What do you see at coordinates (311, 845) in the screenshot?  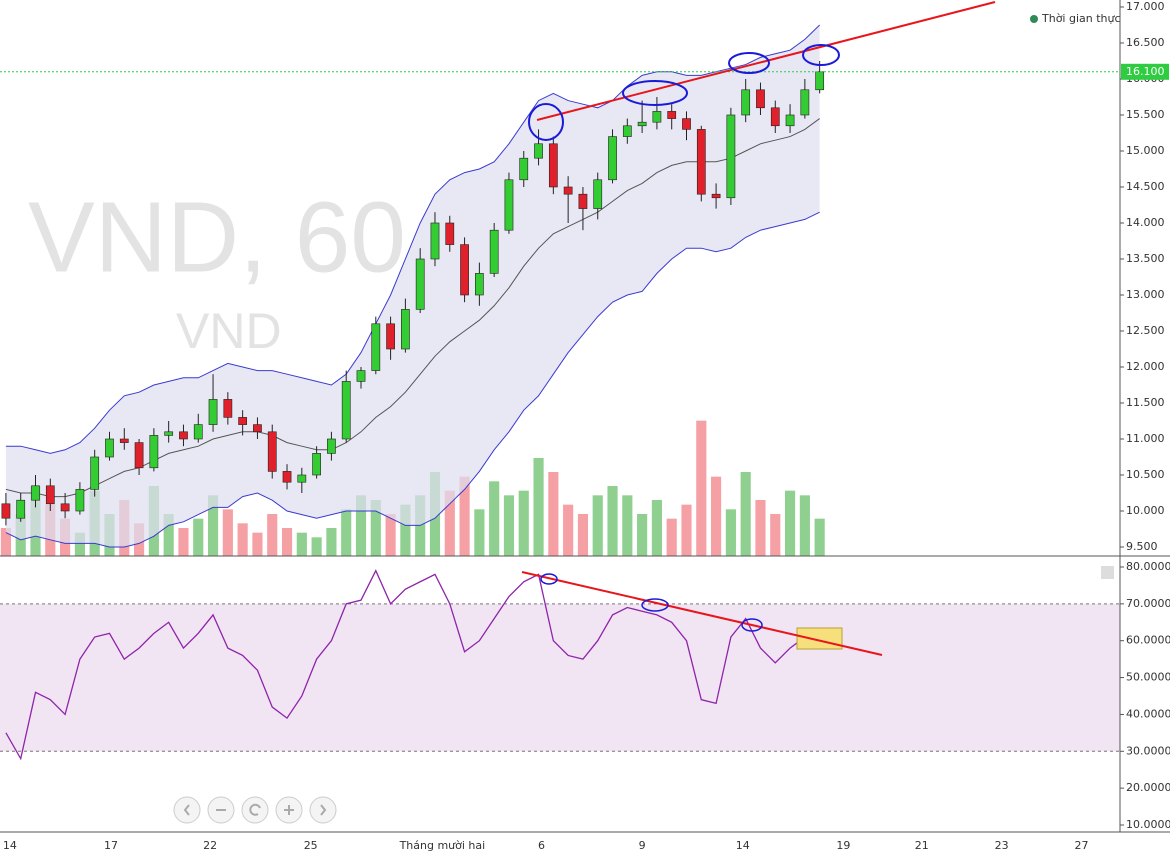 I see `x-tick-label: 25` at bounding box center [311, 845].